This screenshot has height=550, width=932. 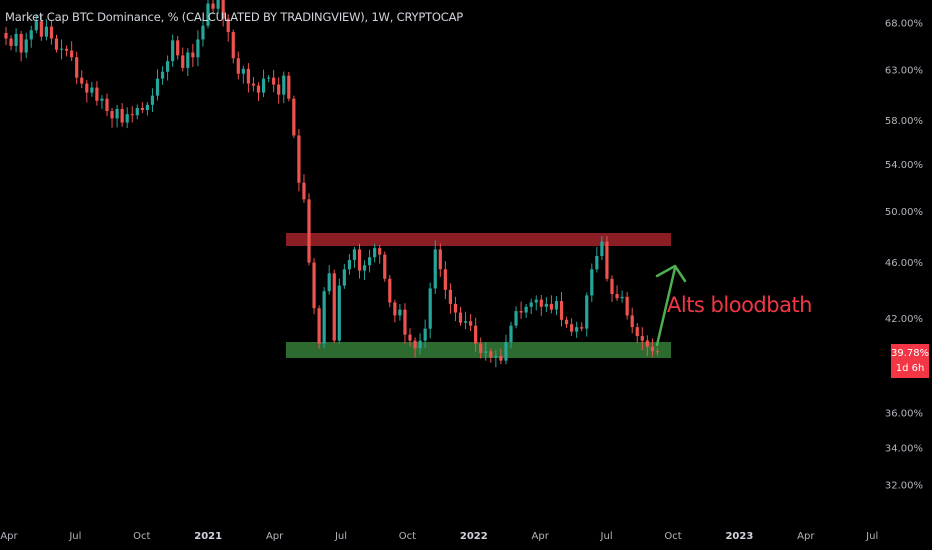 What do you see at coordinates (739, 305) in the screenshot?
I see `annotation-text: Alts bloodbath` at bounding box center [739, 305].